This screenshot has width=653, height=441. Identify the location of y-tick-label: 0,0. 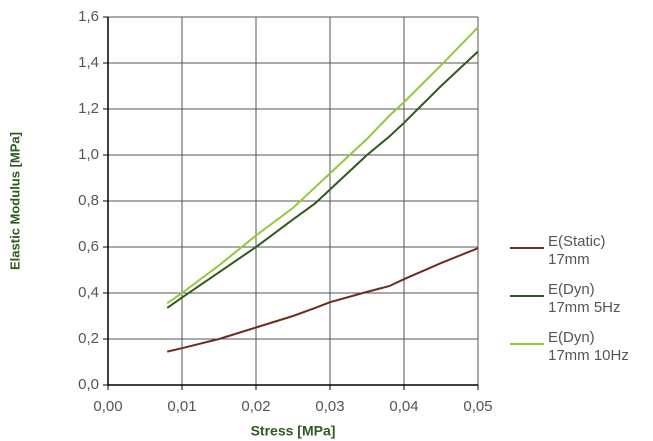
(88, 384).